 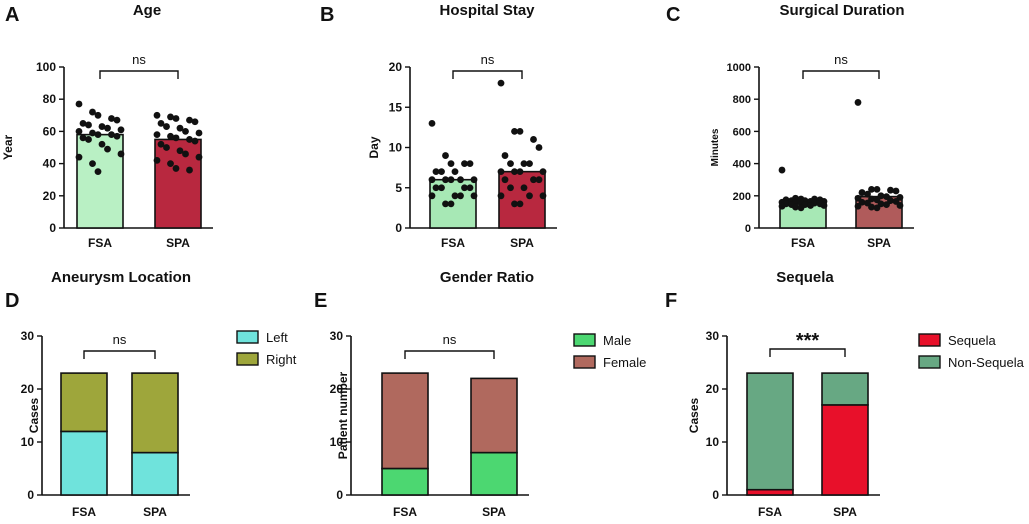 What do you see at coordinates (742, 165) in the screenshot?
I see `y-tick-label: 400` at bounding box center [742, 165].